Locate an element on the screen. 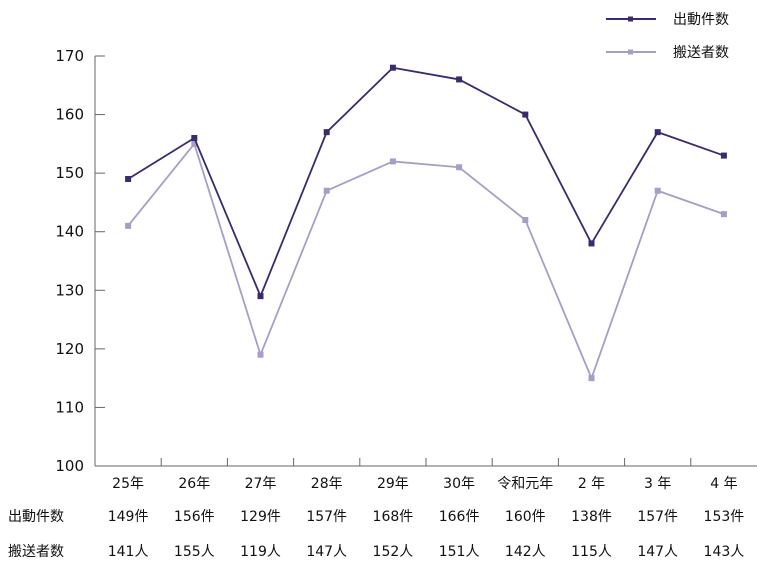  x-category-label: 26年 is located at coordinates (194, 484).